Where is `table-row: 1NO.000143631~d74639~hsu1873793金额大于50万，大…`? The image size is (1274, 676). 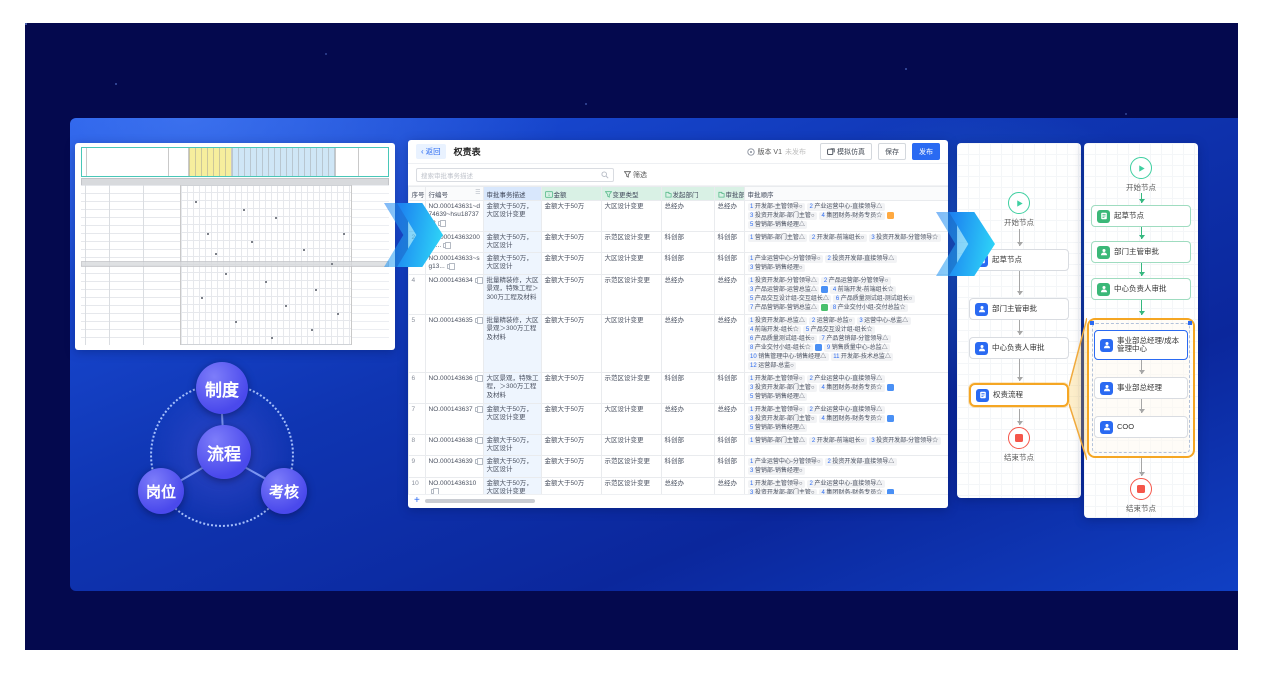 table-row: 1NO.000143631~d74639~hsu1873793金额大于50万，大… is located at coordinates (678, 216).